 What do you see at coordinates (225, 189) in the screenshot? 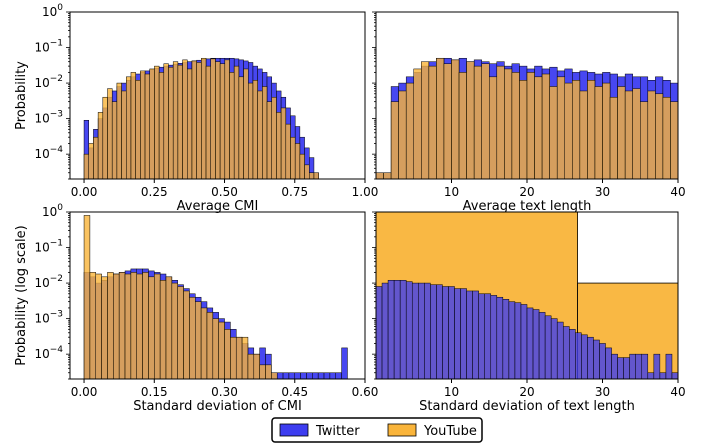
I see `x-ticks: 0.00 0.25 0.50 0.75 1.00` at bounding box center [225, 189].